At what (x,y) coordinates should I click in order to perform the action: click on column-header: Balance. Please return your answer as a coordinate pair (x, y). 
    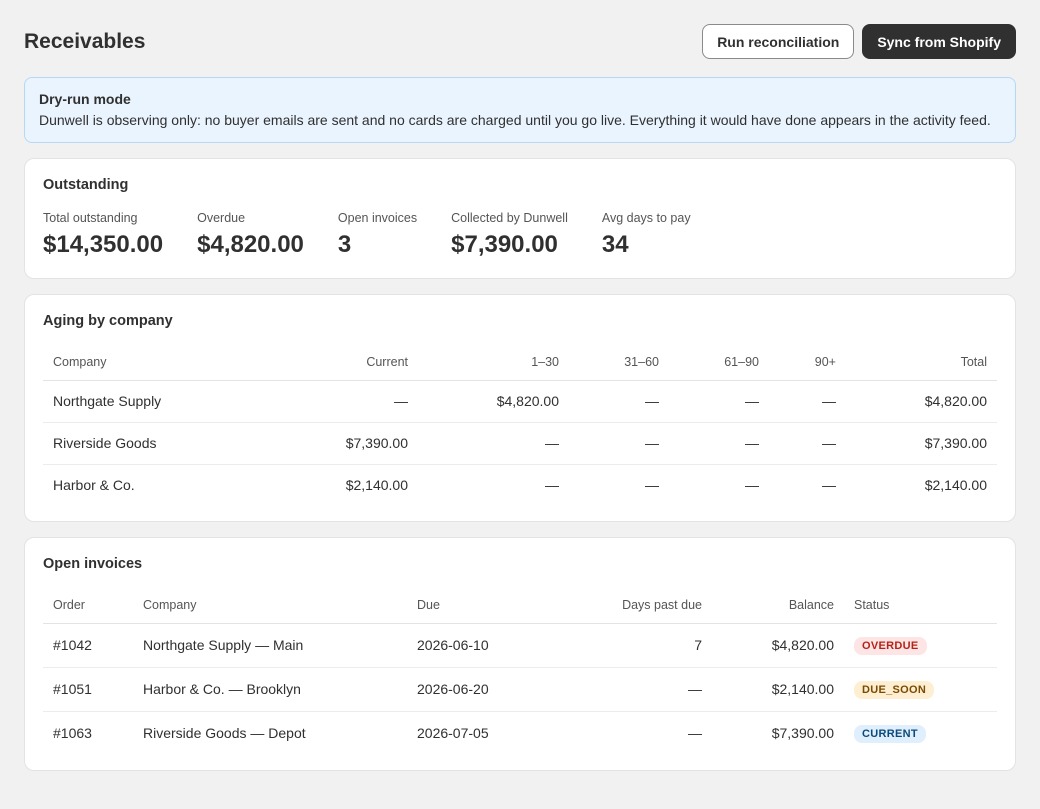
    Looking at the image, I should click on (778, 606).